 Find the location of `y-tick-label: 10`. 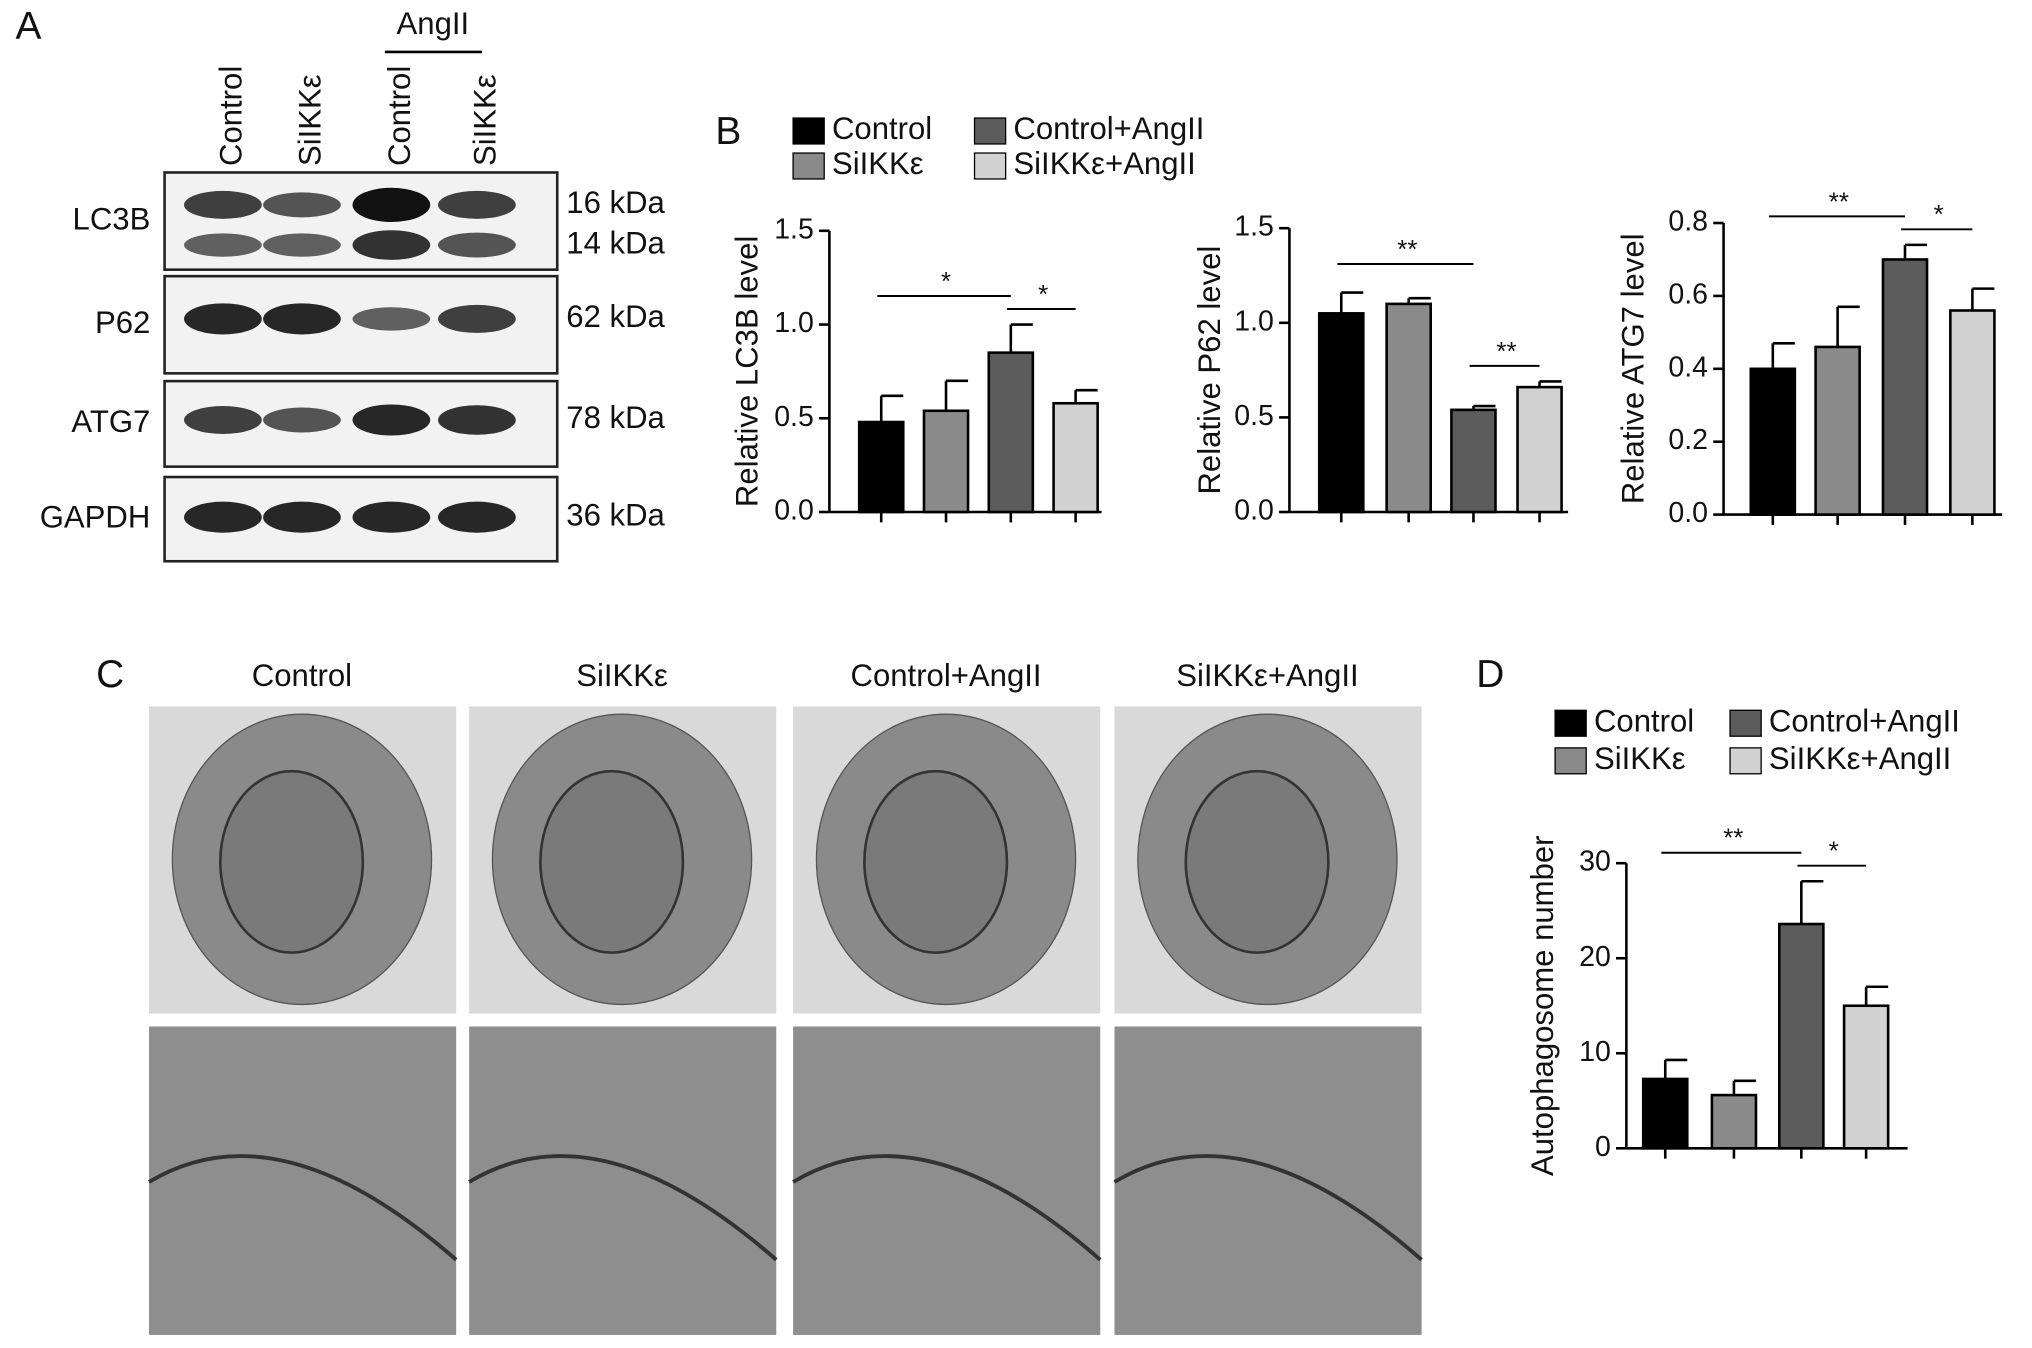

y-tick-label: 10 is located at coordinates (1595, 1052).